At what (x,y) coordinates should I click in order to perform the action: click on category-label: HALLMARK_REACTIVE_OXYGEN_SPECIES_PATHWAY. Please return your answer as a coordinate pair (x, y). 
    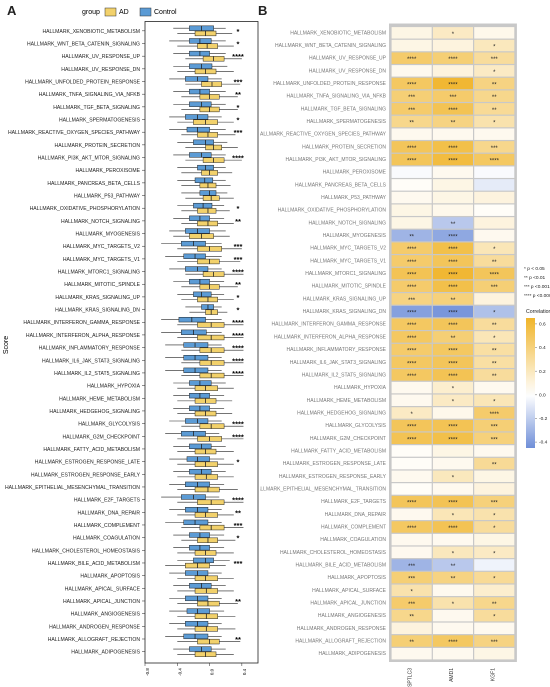
    Looking at the image, I should click on (74, 133).